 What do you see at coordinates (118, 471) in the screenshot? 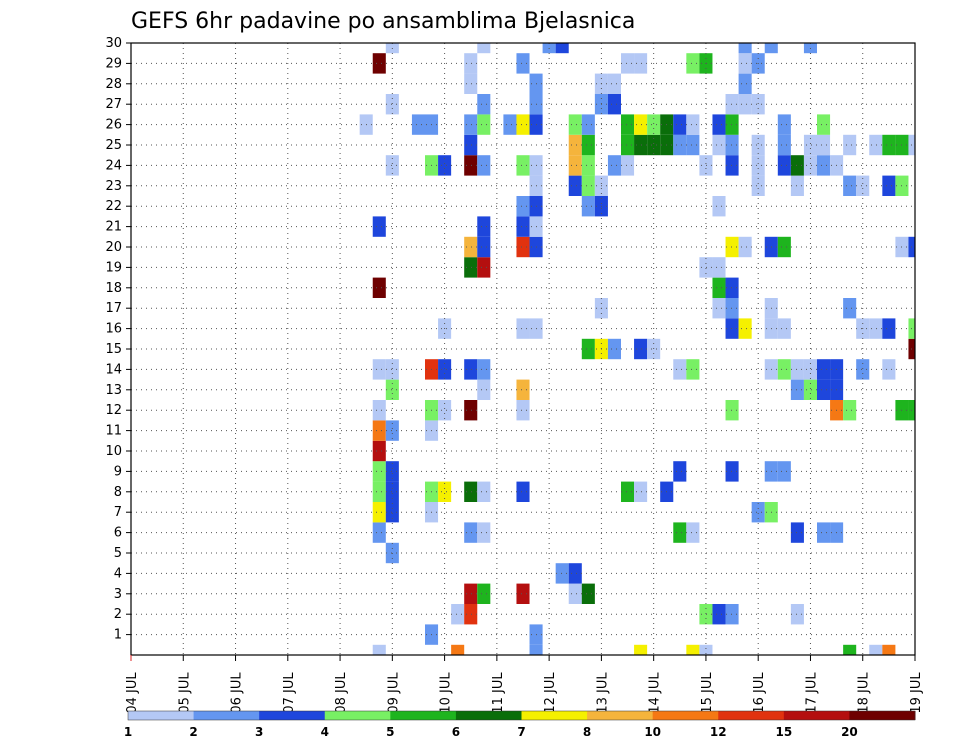
I see `y-tick-label: 9` at bounding box center [118, 471].